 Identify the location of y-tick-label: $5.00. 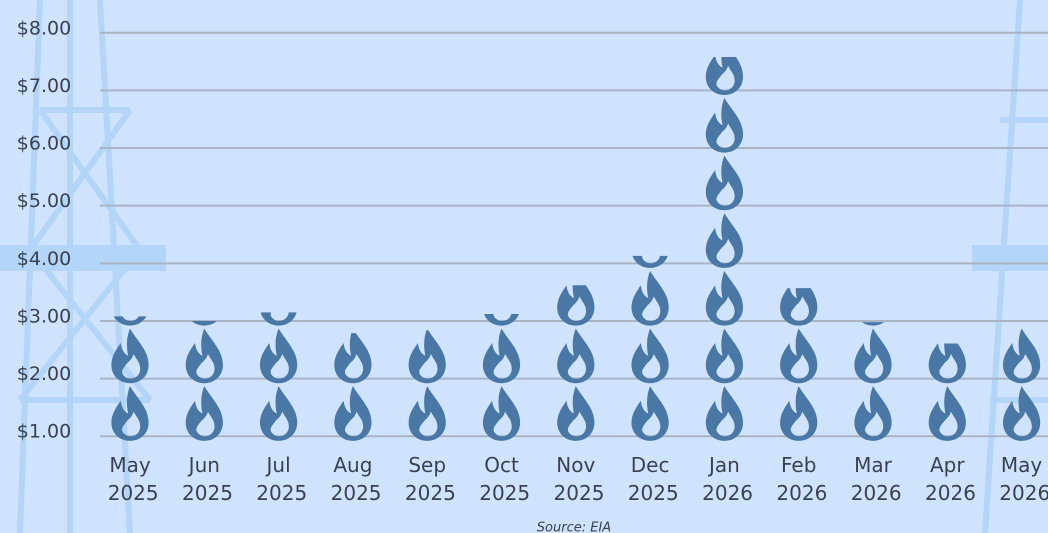
(44, 201).